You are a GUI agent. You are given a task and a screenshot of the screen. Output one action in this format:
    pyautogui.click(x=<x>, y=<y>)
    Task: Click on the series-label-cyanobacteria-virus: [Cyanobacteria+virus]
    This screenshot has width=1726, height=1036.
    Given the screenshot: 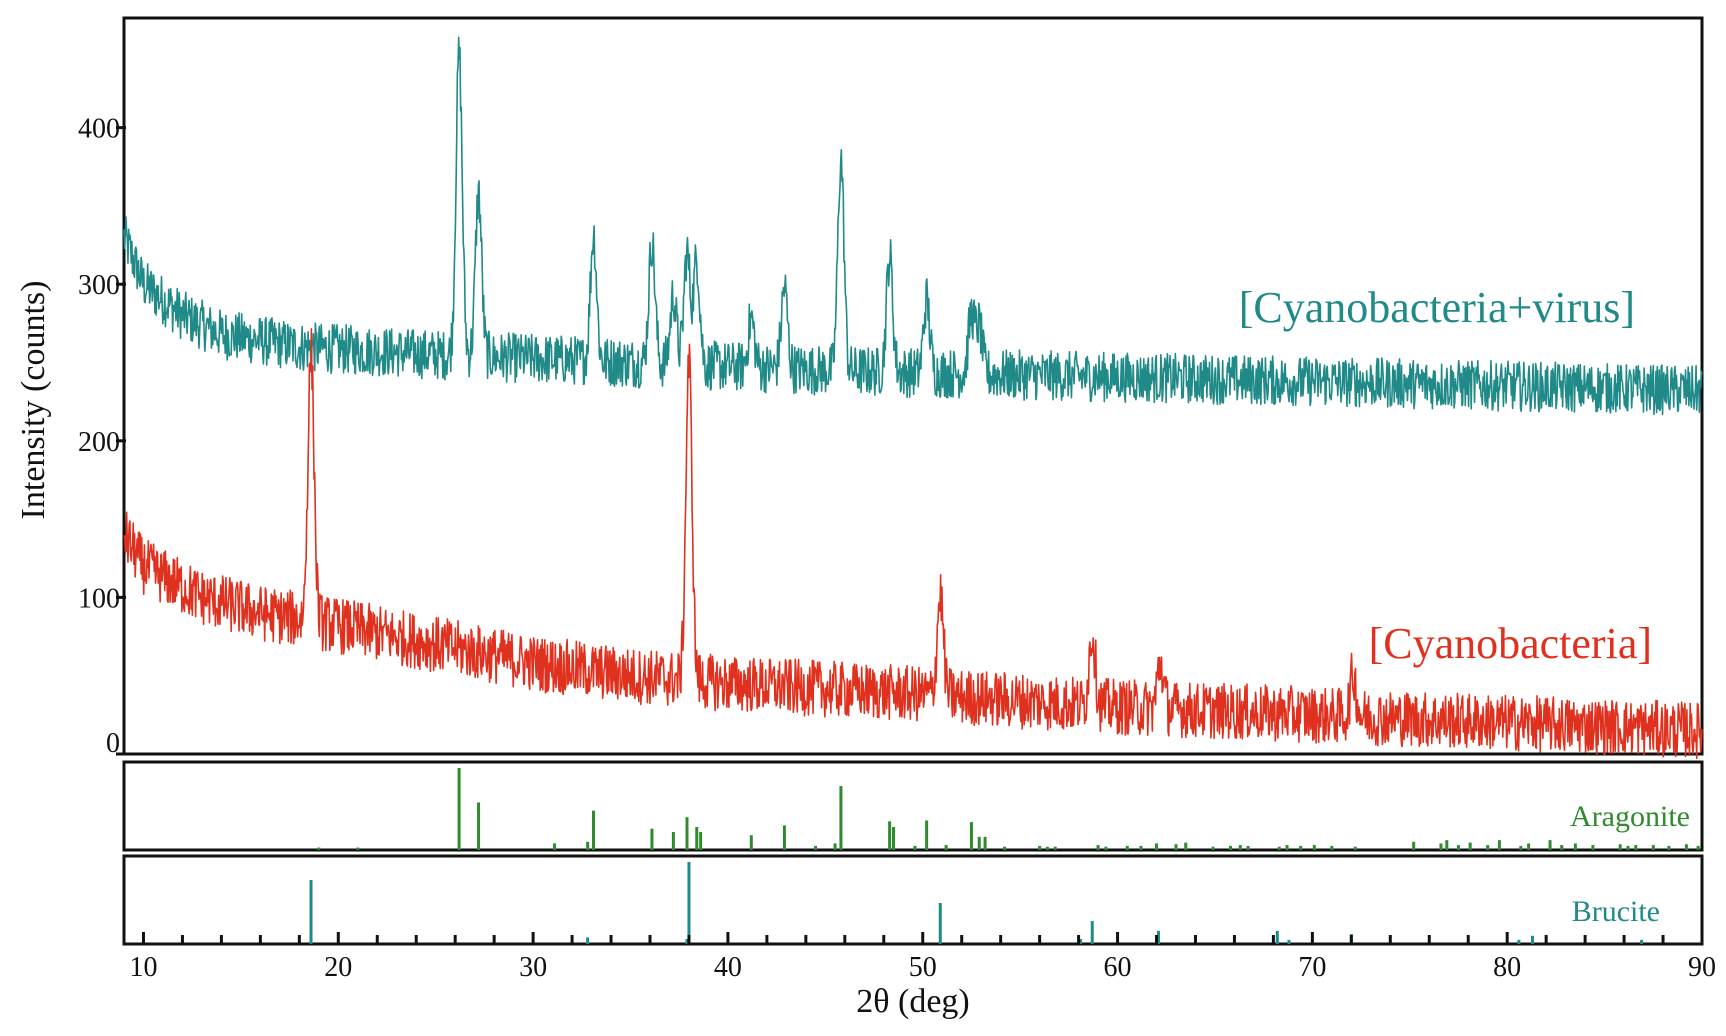 What is the action you would take?
    pyautogui.click(x=1437, y=307)
    